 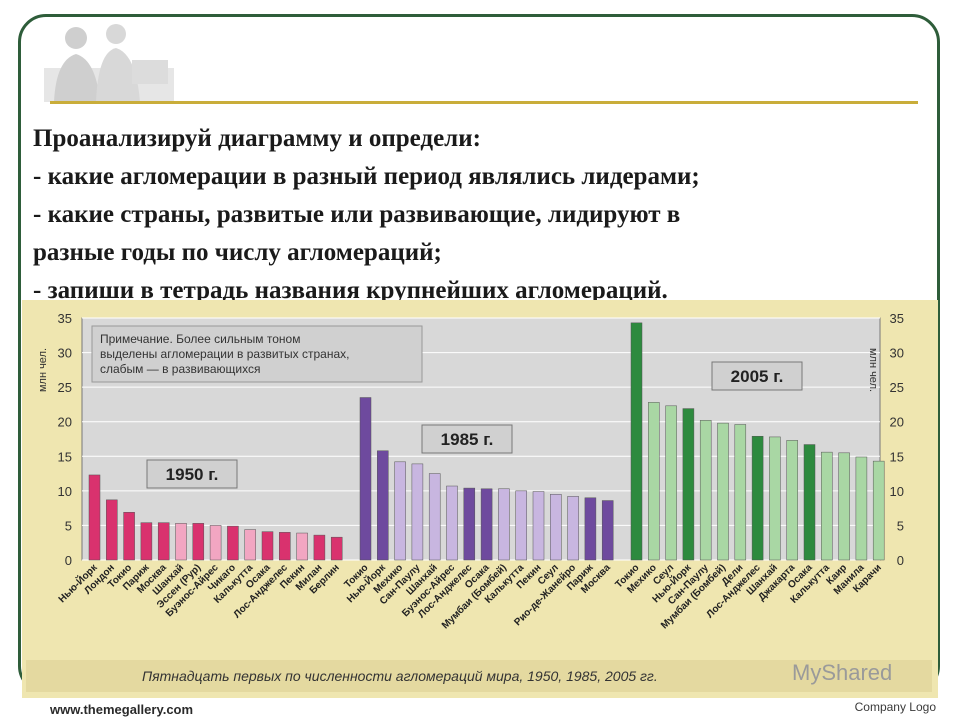 I want to click on footer-url: www.themegallery.com, so click(x=122, y=709).